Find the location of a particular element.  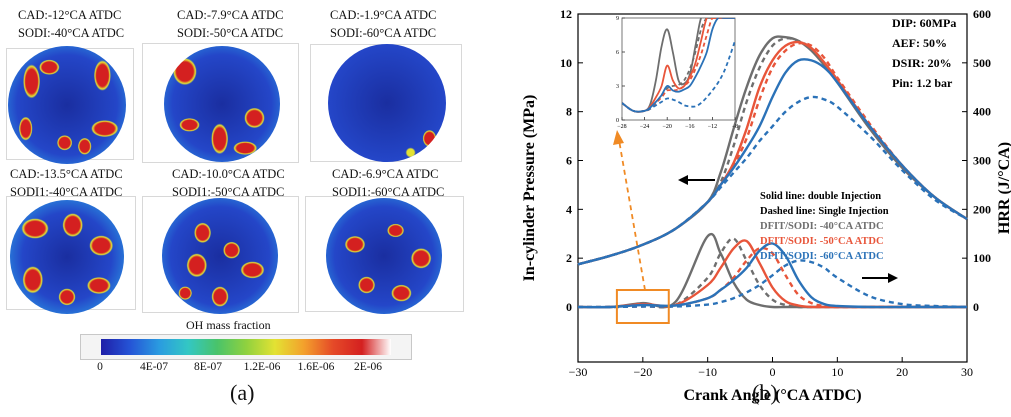

y2-tick-label: 200 is located at coordinates (982, 209).